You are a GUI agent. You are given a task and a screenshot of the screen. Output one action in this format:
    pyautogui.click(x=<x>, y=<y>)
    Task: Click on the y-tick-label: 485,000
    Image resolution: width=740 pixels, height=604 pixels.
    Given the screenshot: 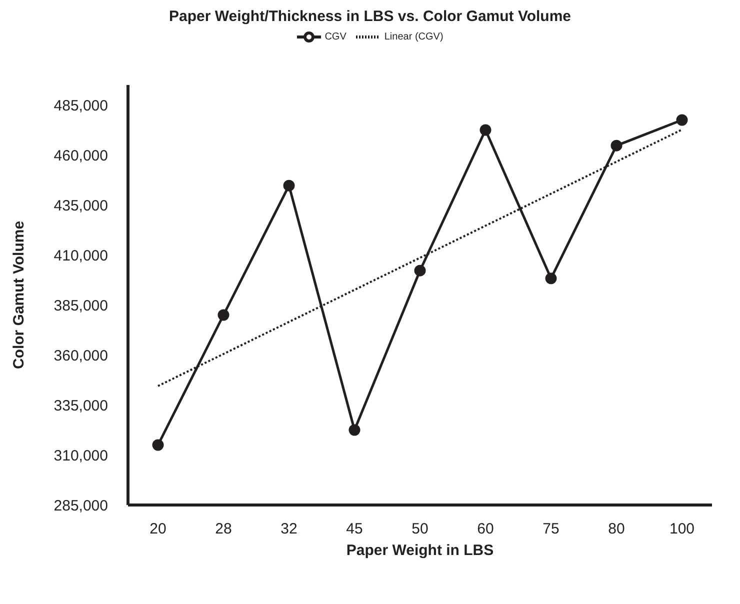 What is the action you would take?
    pyautogui.click(x=81, y=105)
    